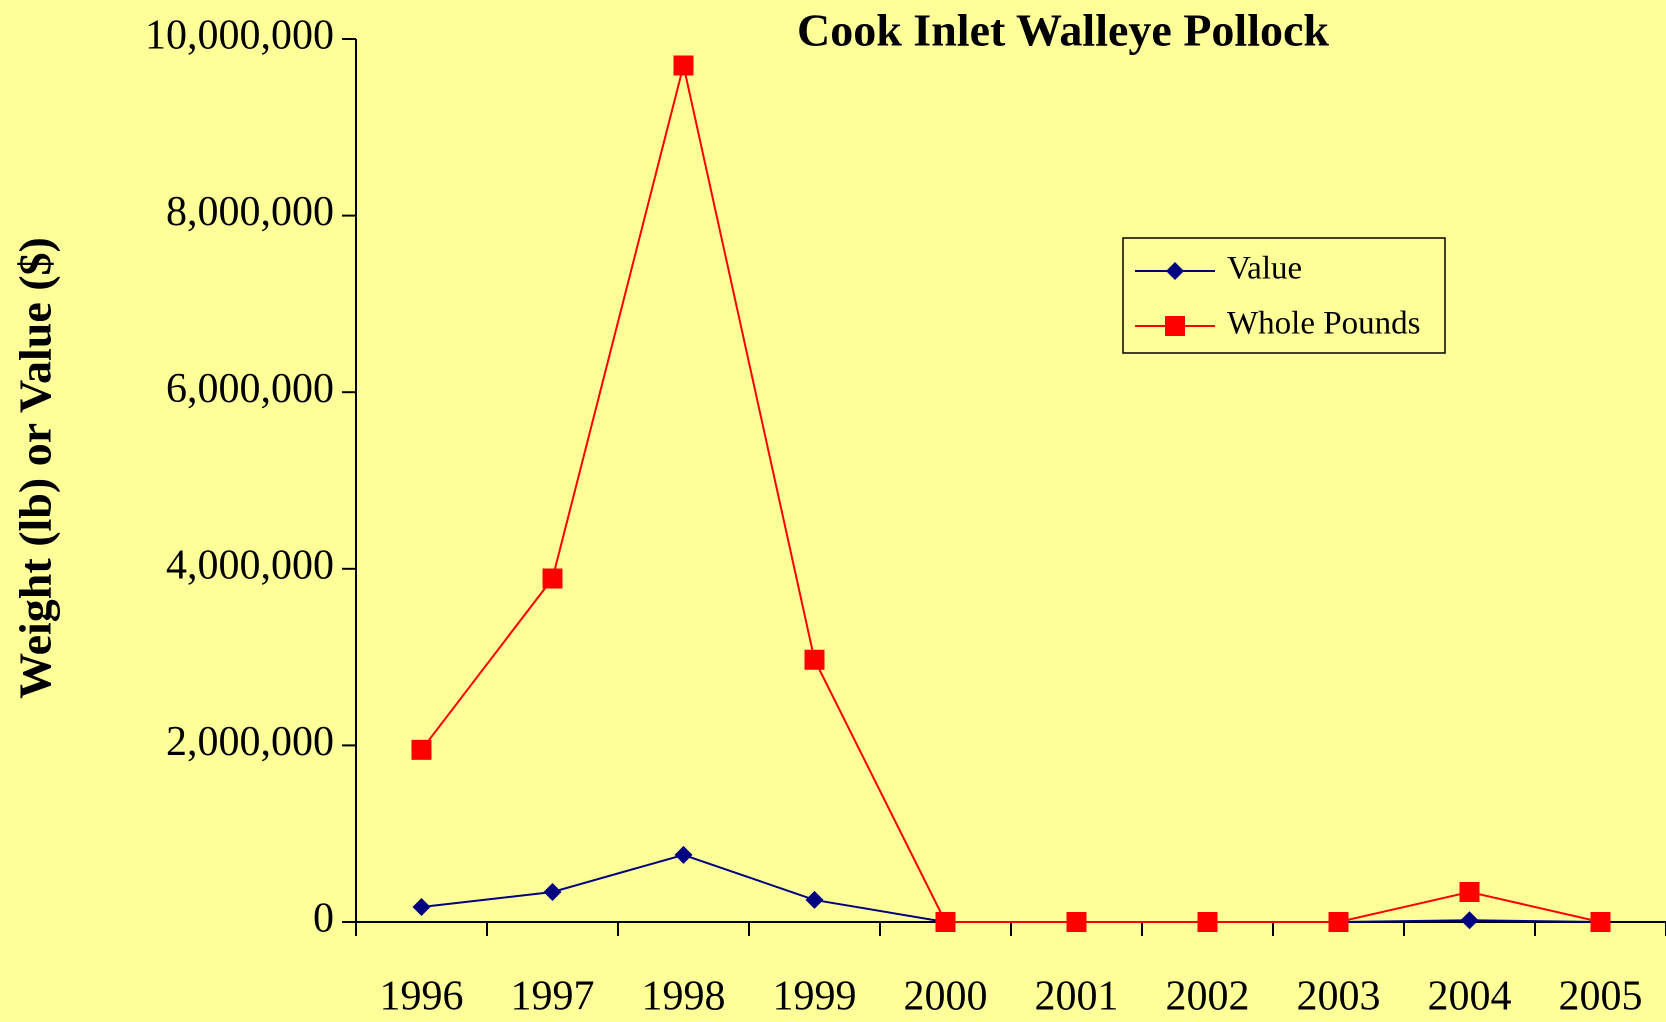  What do you see at coordinates (1063, 30) in the screenshot?
I see `chart-title: Cook Inlet Walleye Pollock` at bounding box center [1063, 30].